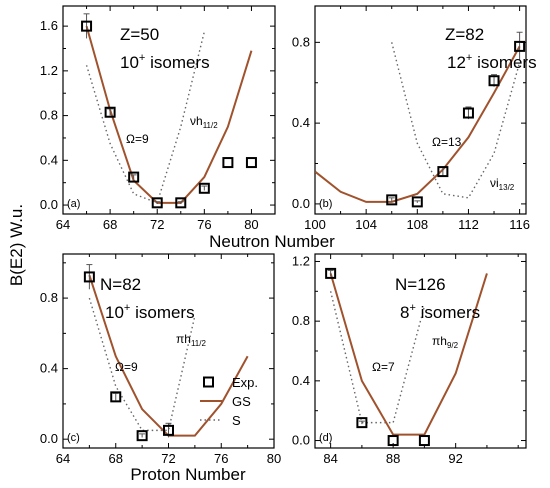 This screenshot has height=488, width=550. Describe the element at coordinates (120, 284) in the screenshot. I see `panel-header: N=82` at that location.